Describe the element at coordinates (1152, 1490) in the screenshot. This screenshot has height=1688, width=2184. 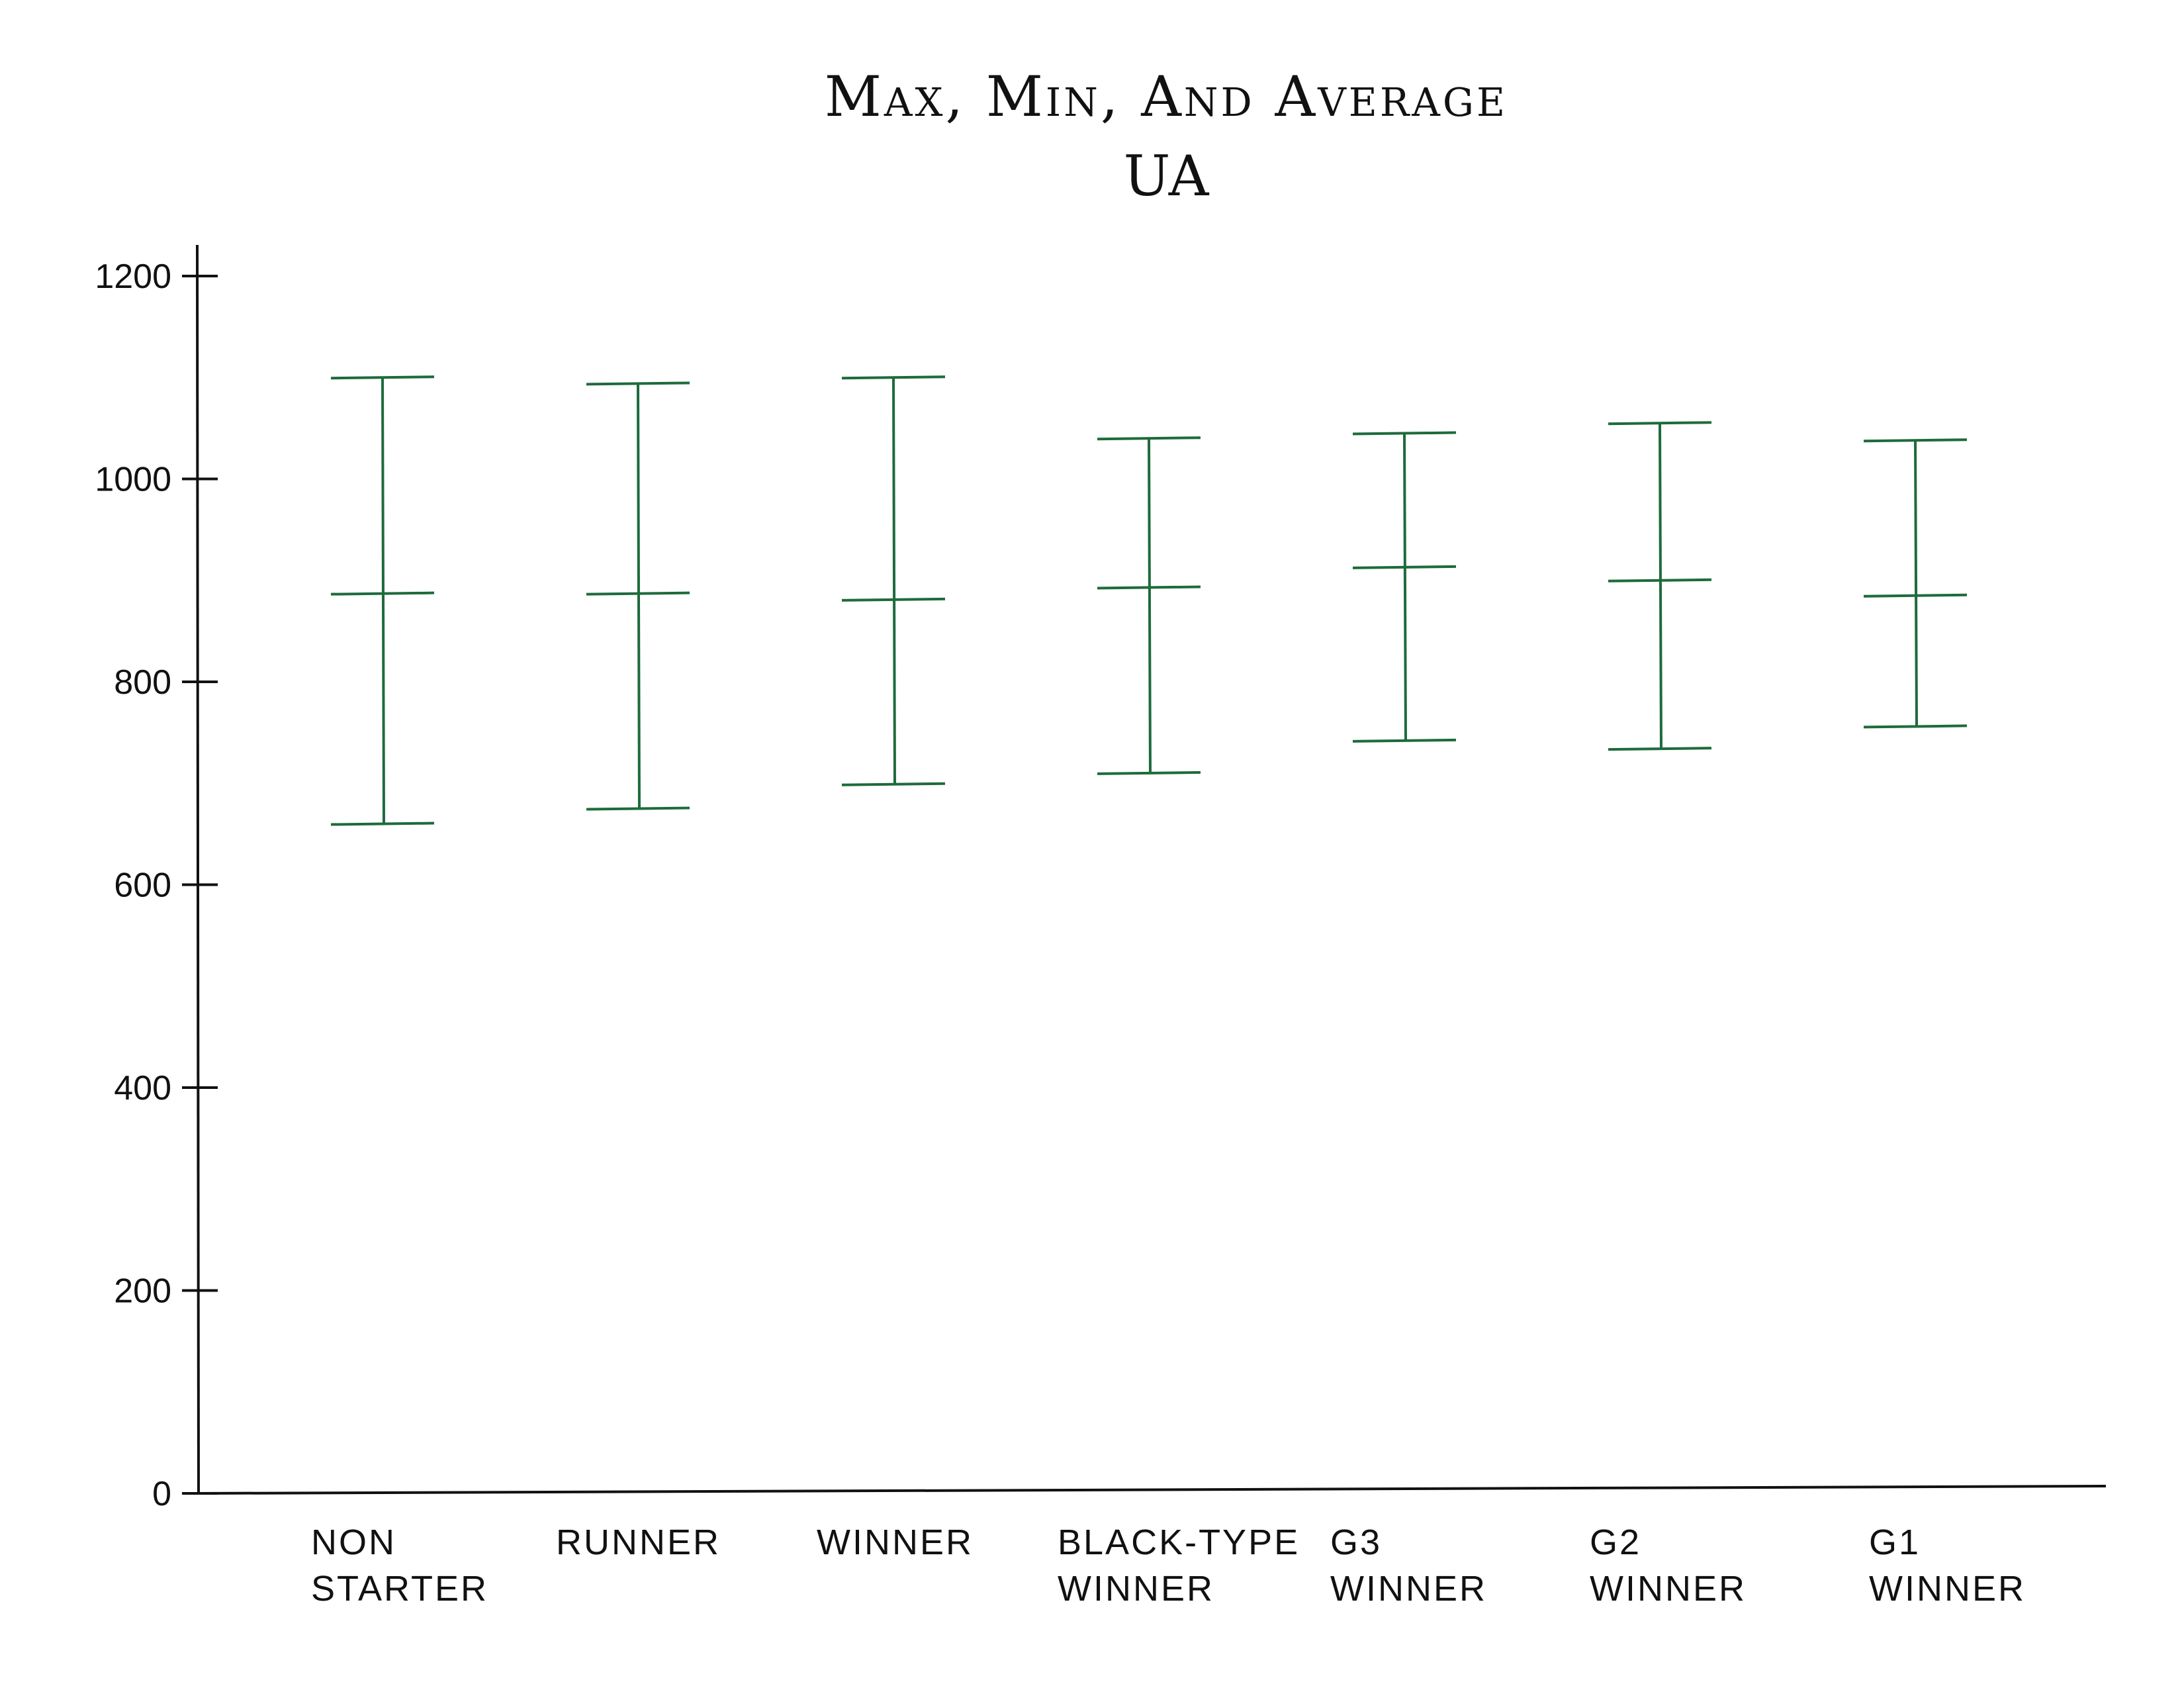
I see `x-axis` at that location.